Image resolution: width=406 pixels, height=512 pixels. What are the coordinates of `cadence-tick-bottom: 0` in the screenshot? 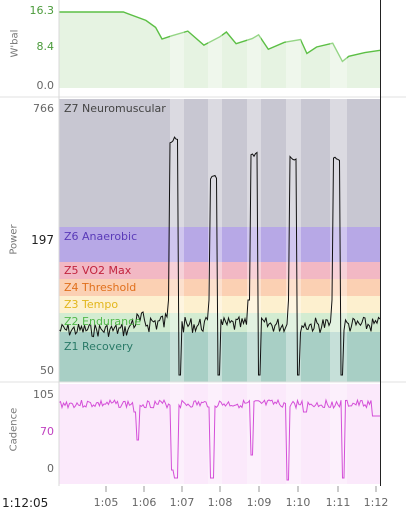 It's located at (50, 468).